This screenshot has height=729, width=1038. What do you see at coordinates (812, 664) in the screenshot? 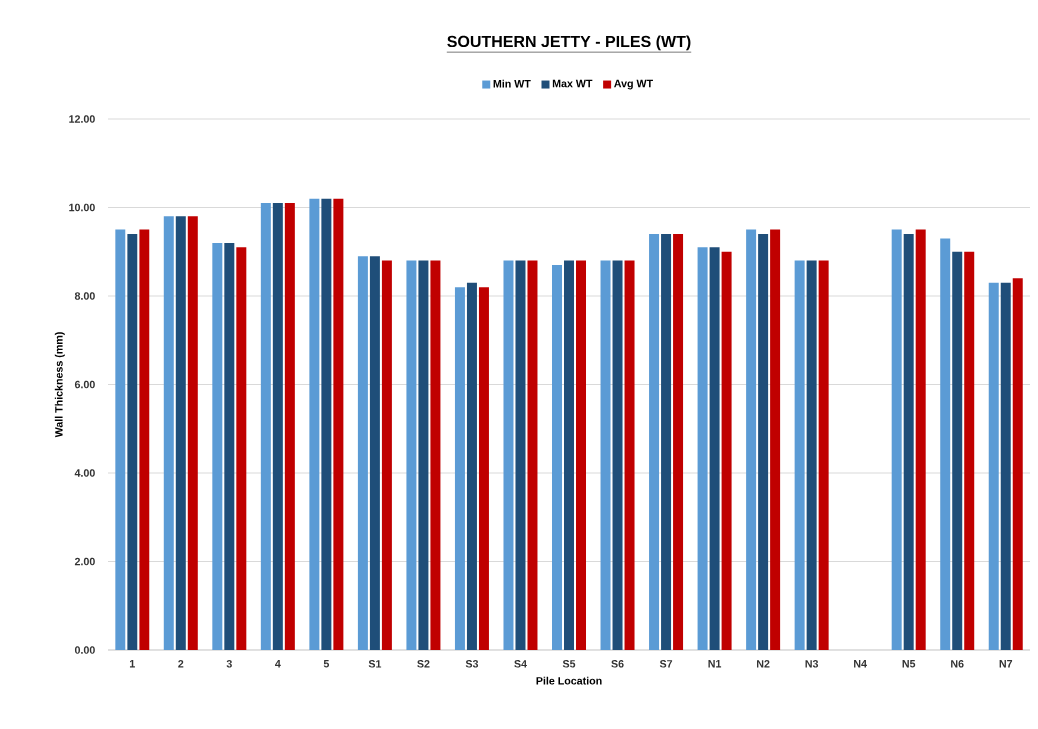
I see `x-tick-label: N3` at bounding box center [812, 664].